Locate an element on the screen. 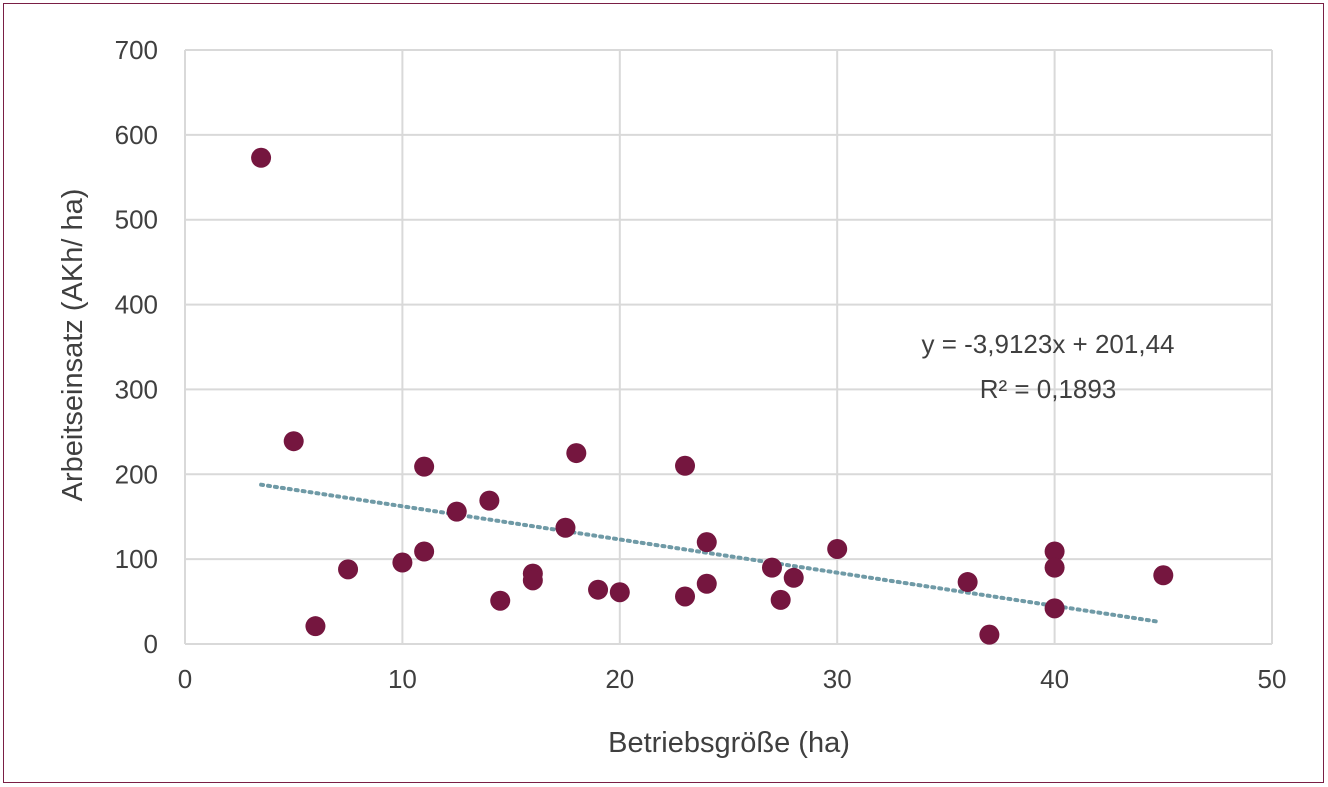 The width and height of the screenshot is (1328, 787). x-tick-labels: 0 10 20 30 40 50 is located at coordinates (732, 679).